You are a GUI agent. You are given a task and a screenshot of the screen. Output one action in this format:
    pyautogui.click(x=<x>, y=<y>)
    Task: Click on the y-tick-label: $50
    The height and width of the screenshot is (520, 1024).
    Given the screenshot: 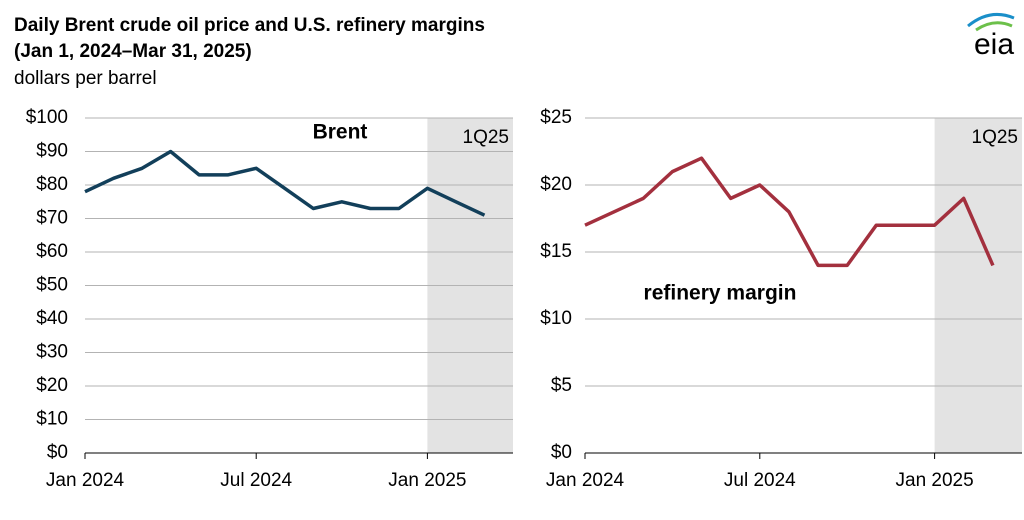 What is the action you would take?
    pyautogui.click(x=52, y=285)
    